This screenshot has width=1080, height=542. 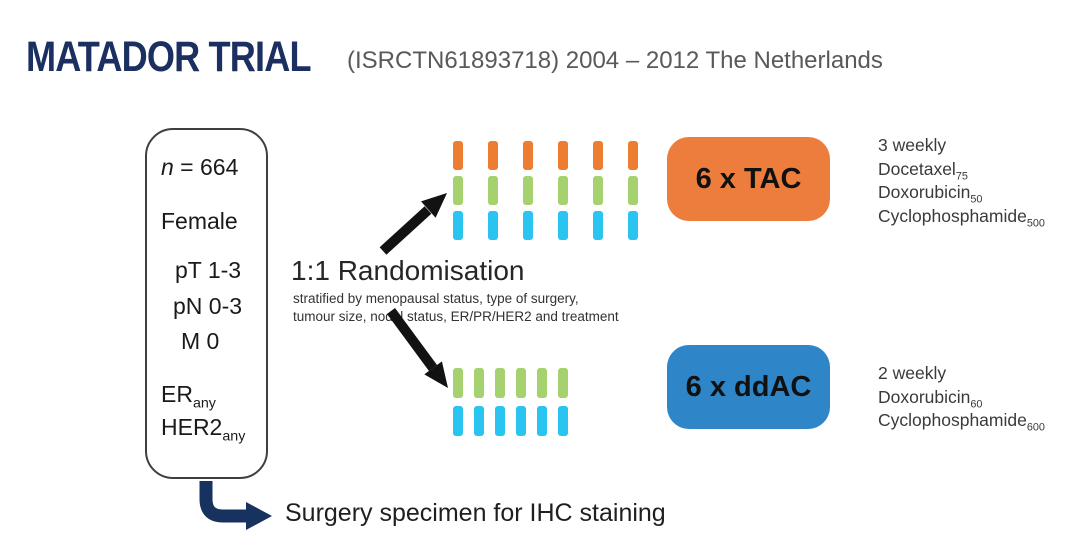 I want to click on page-title: MATADOR TRIAL, so click(x=169, y=57).